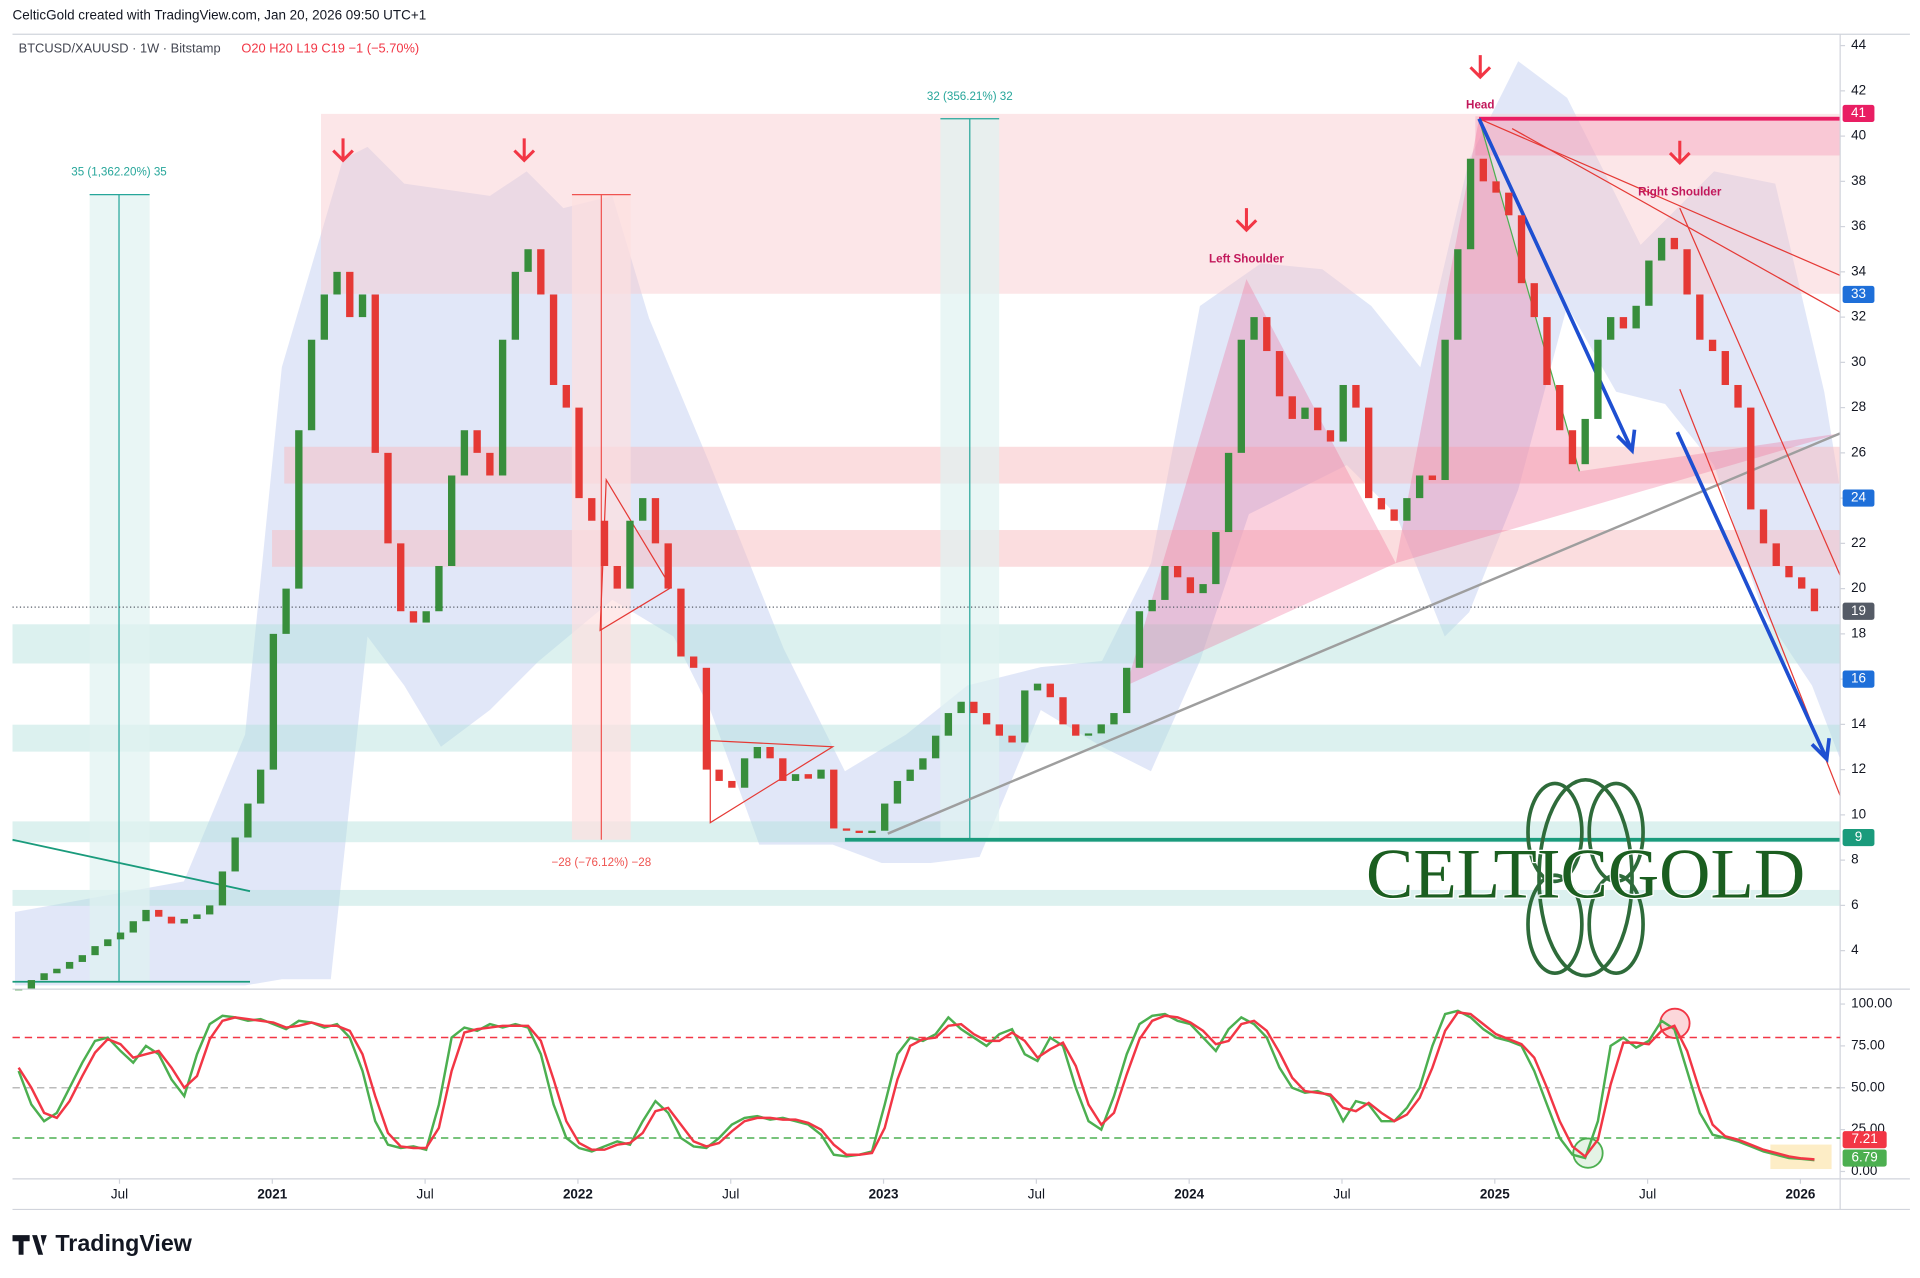  Describe the element at coordinates (601, 862) in the screenshot. I see `measure-label: −28 (−76.12%) −28` at that location.